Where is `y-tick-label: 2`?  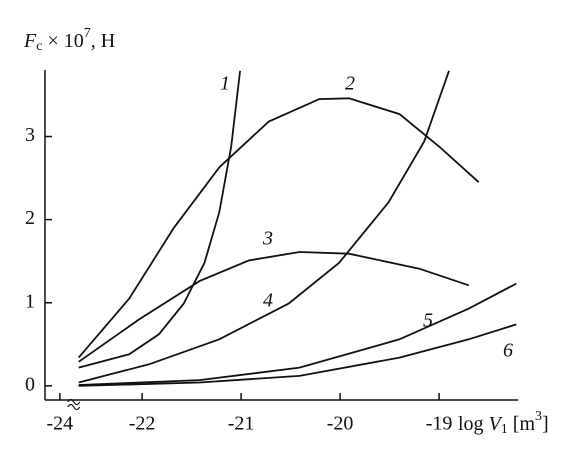
y-tick-label: 2 is located at coordinates (30, 218).